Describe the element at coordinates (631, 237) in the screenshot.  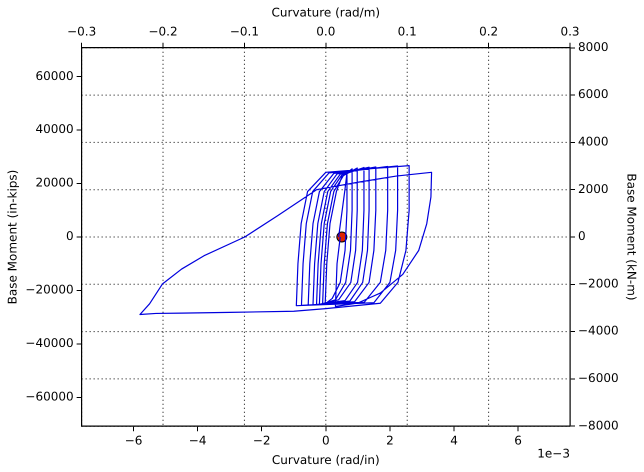
I see `y2-axis-title: Base Moment (kN-m)` at that location.